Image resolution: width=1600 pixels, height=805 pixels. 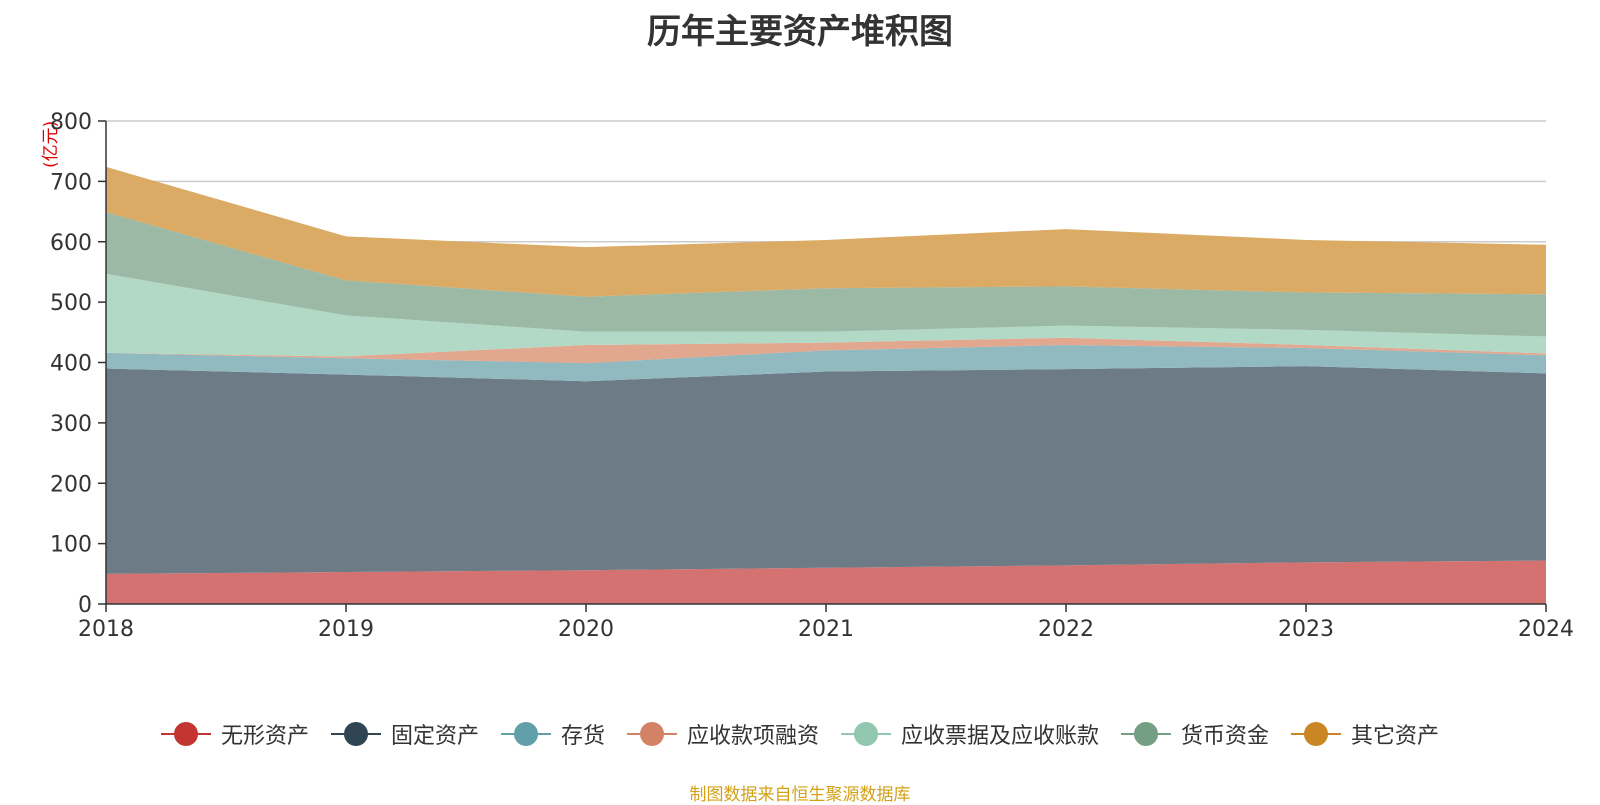 I want to click on area-其它资产, so click(x=826, y=231).